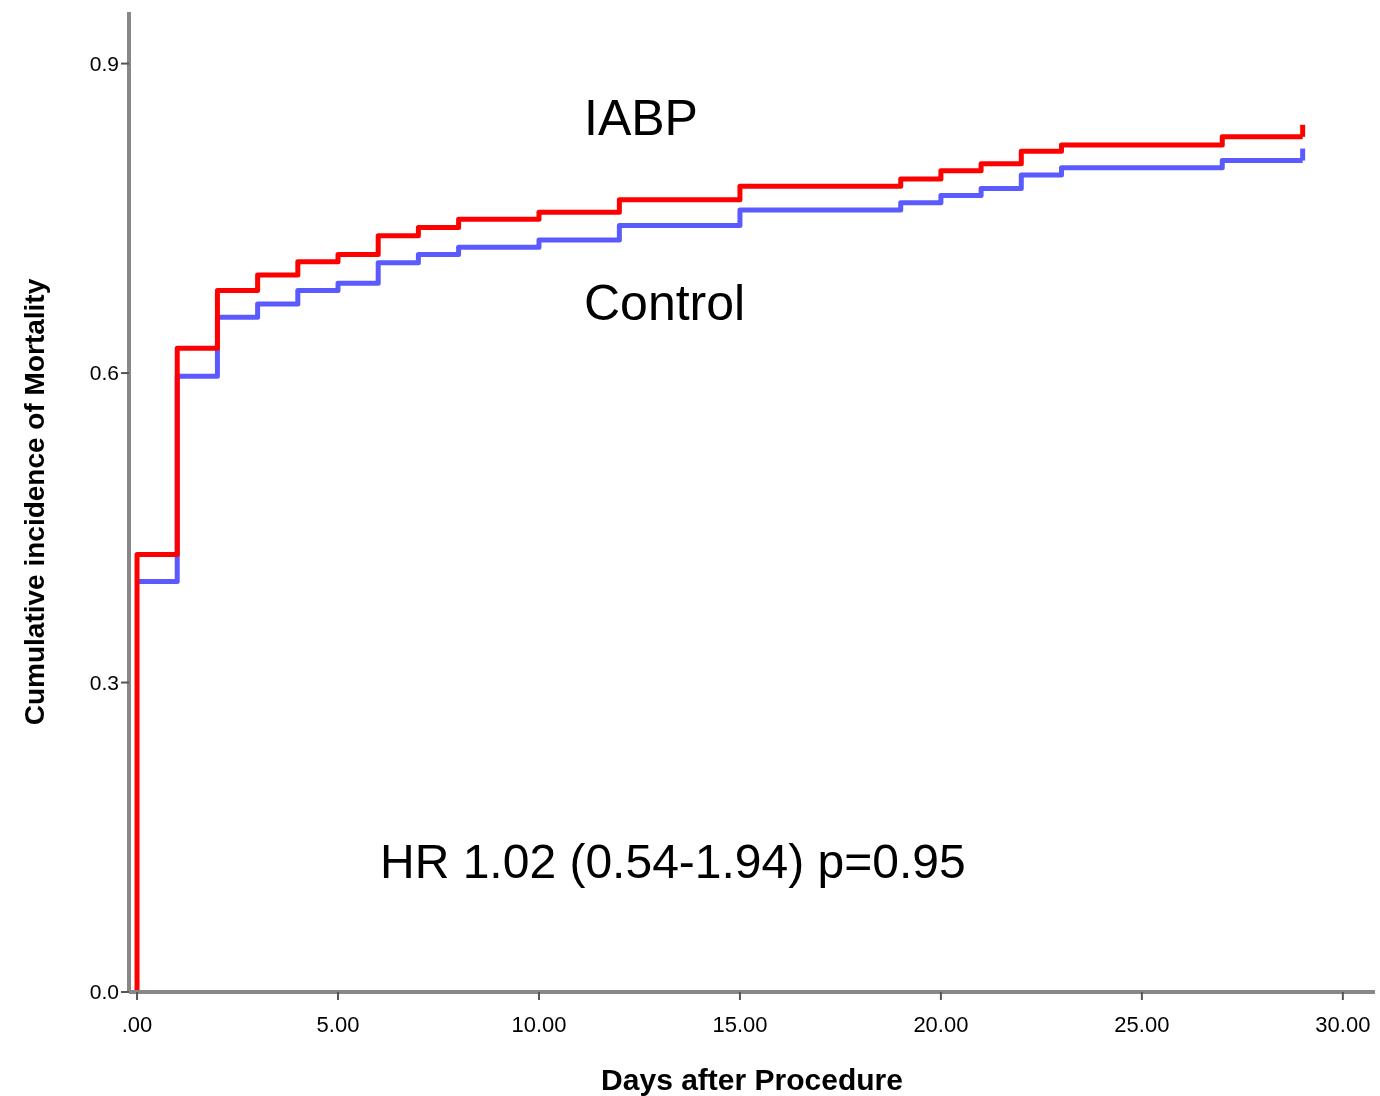 This screenshot has height=1096, width=1380. Describe the element at coordinates (740, 1024) in the screenshot. I see `x-tick-label: 15.00` at that location.